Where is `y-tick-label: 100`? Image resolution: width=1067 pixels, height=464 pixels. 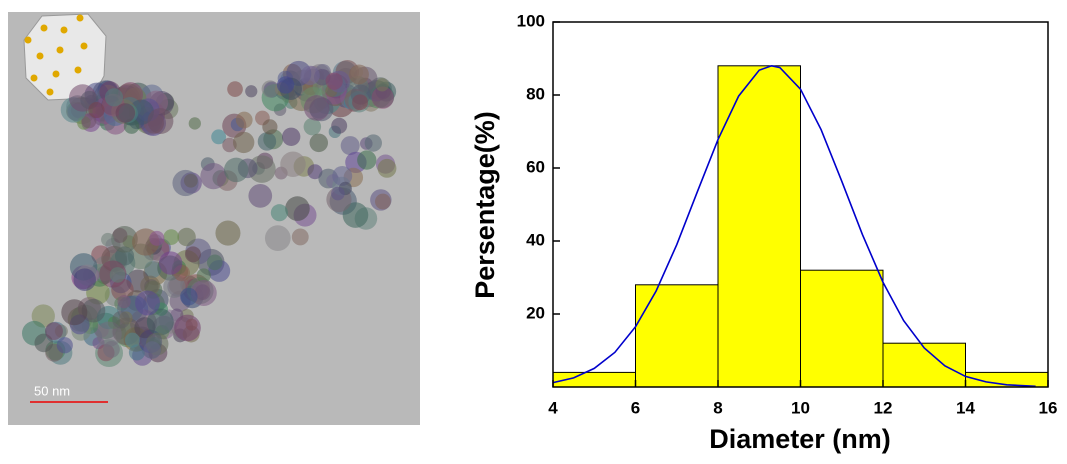
y-tick-label: 100 is located at coordinates (531, 20).